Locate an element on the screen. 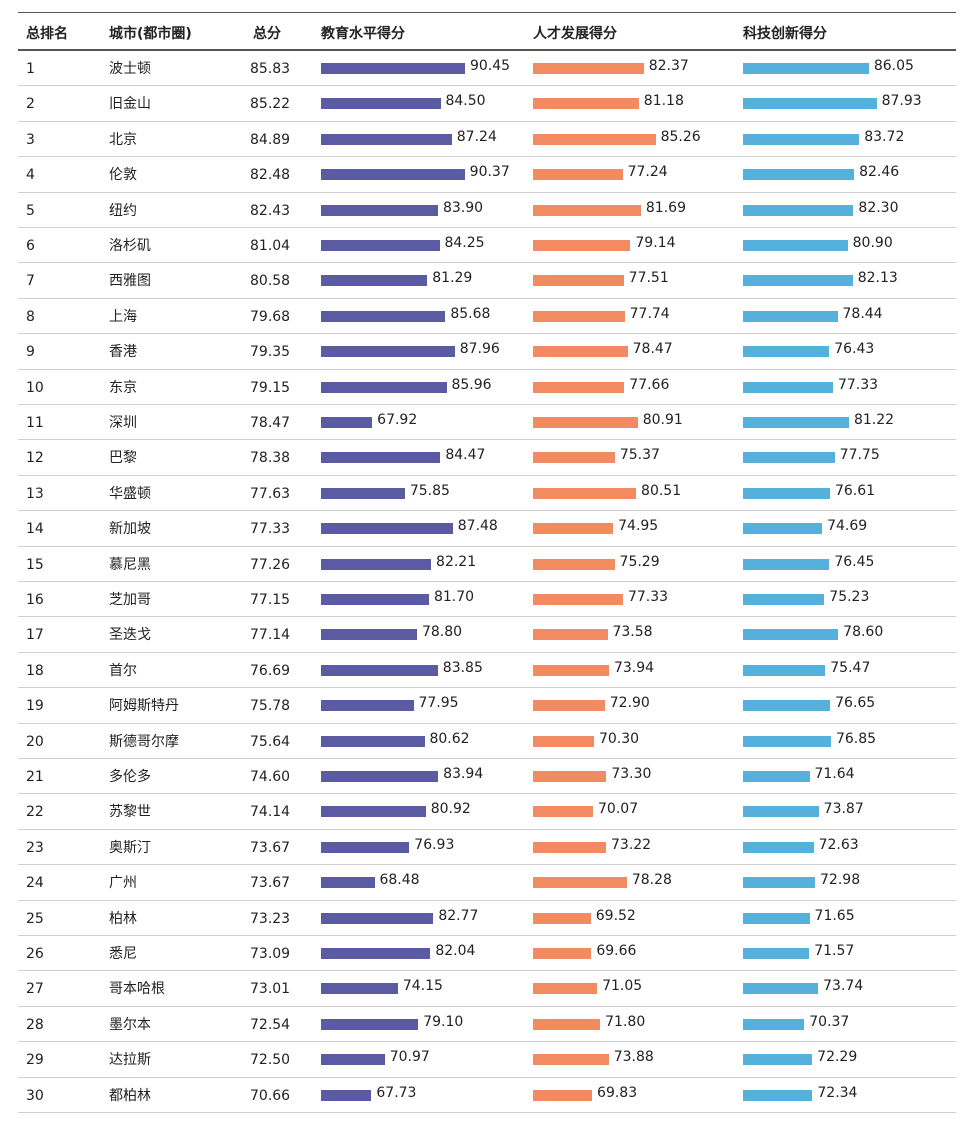  total-cell: 77.33 is located at coordinates (270, 529).